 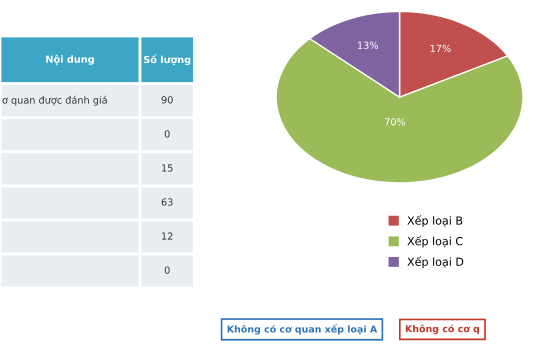 What do you see at coordinates (303, 329) in the screenshot?
I see `text: Không có cơ quan xếp loại A` at bounding box center [303, 329].